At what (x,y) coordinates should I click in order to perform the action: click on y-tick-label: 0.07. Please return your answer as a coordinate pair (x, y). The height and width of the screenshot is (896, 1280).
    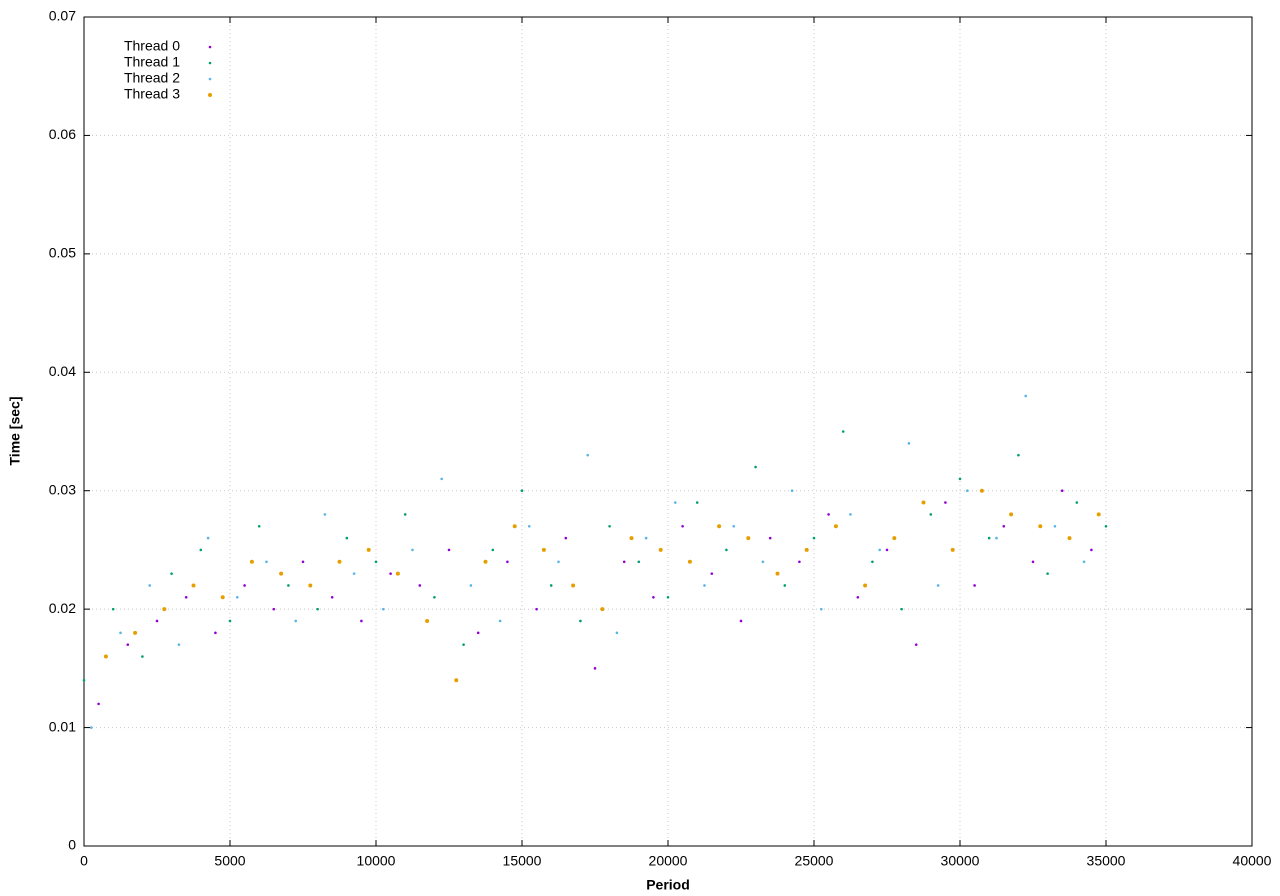
    Looking at the image, I should click on (62, 16).